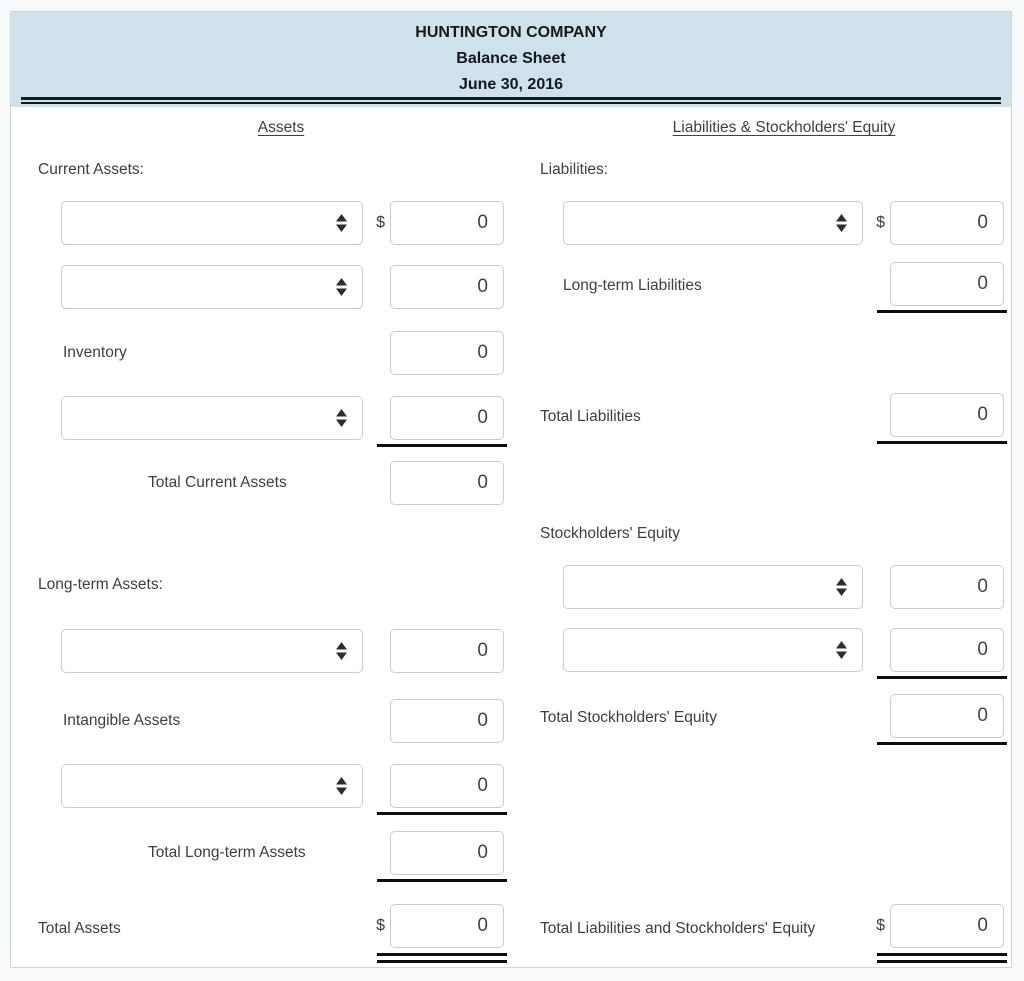 The width and height of the screenshot is (1024, 981). I want to click on company-name: HUNTINGTON COMPANY, so click(511, 32).